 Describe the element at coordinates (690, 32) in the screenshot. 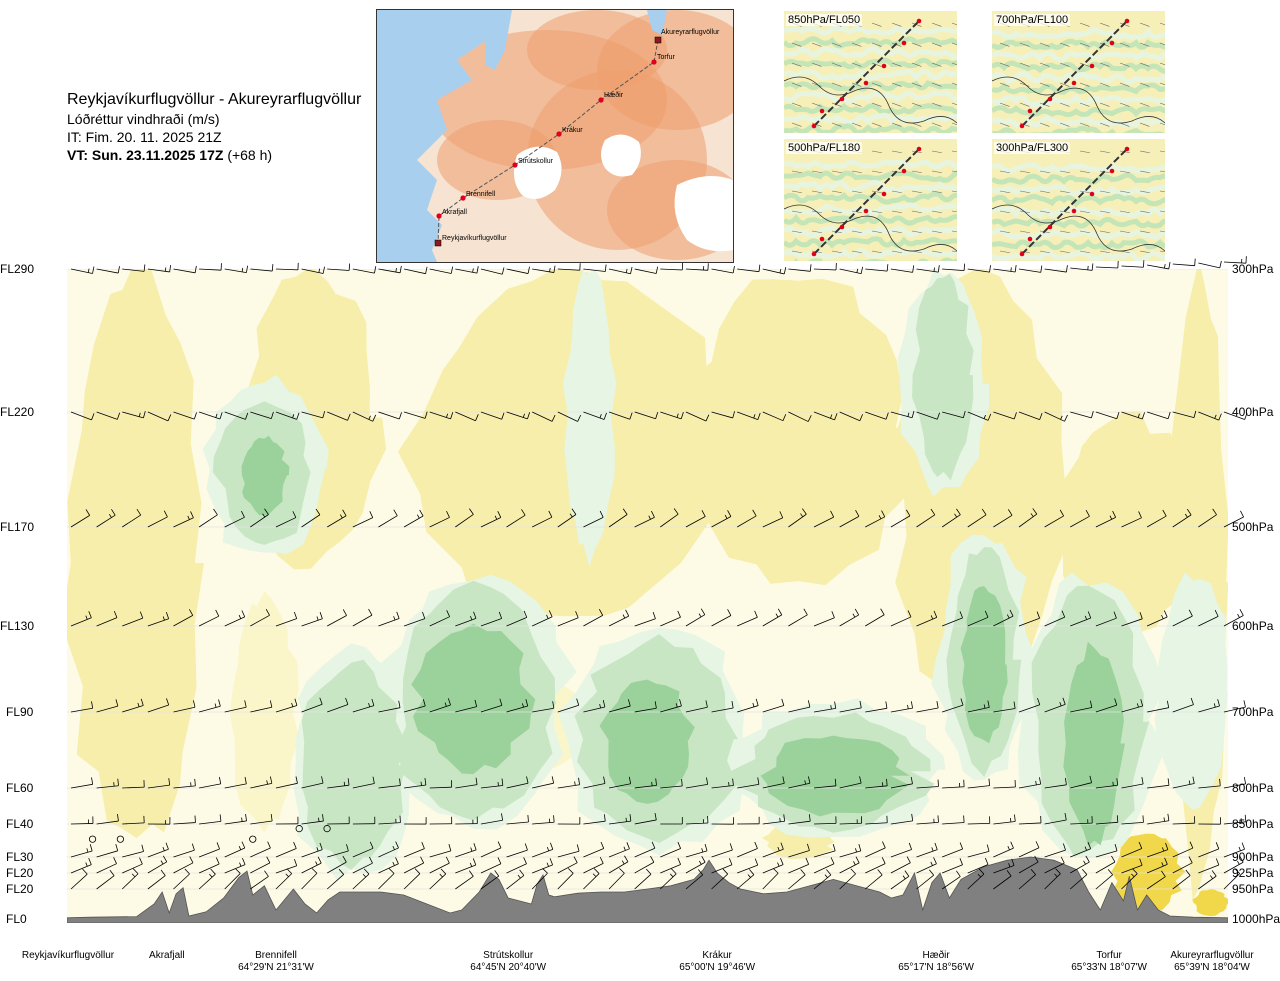

I see `map-waypoint-label: Akureyrarflugvöllur` at that location.